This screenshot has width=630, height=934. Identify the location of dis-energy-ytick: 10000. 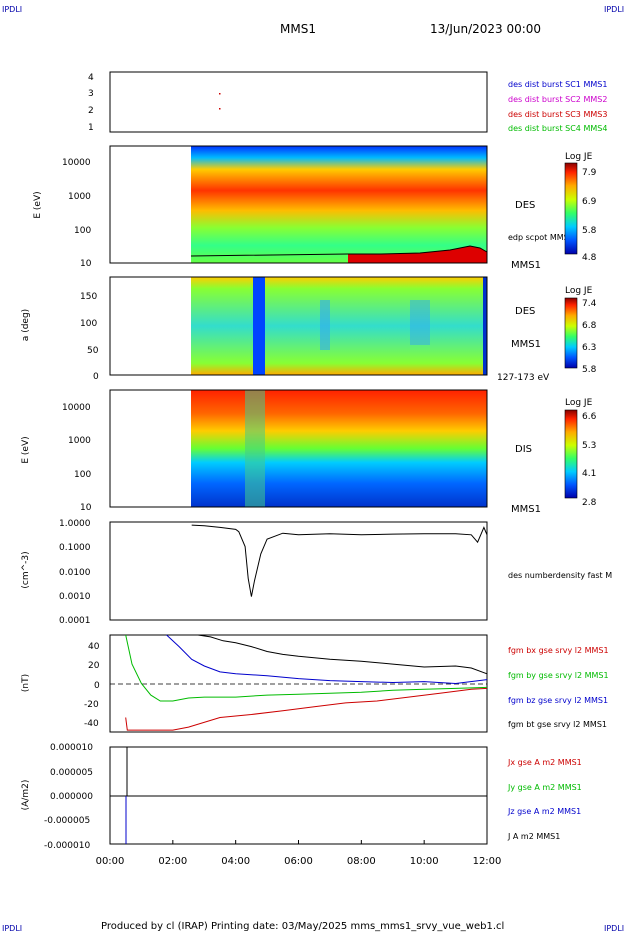
(76, 408).